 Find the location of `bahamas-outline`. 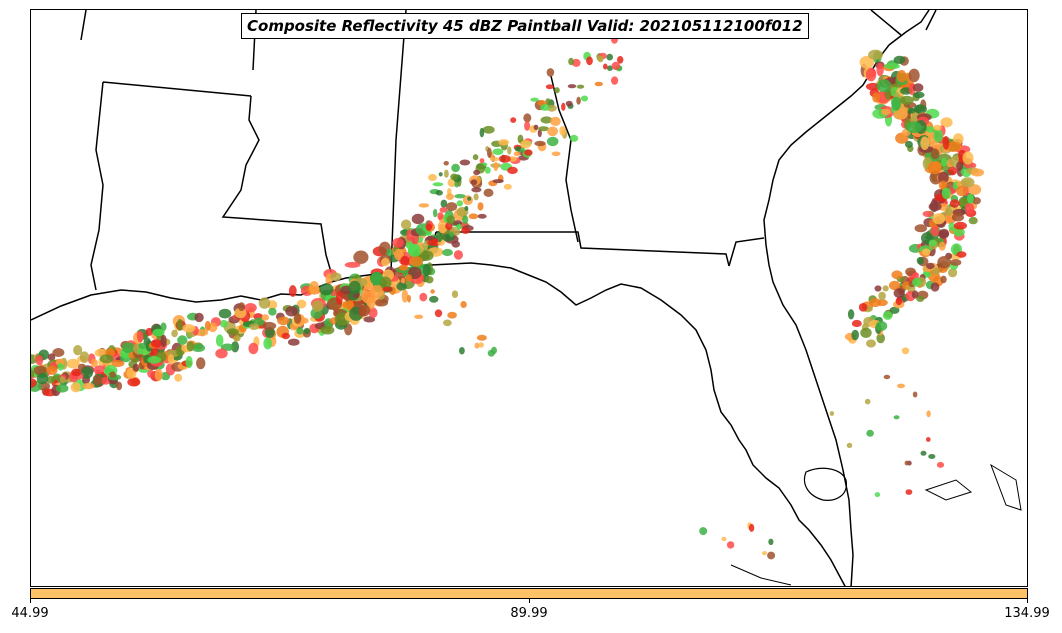

bahamas-outline is located at coordinates (973, 487).